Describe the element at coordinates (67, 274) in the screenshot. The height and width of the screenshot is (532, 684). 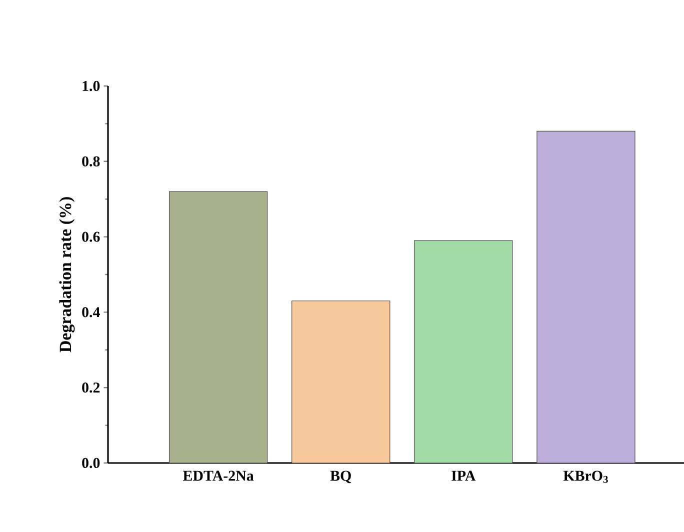
I see `y-axis-title: Degradation rate (%)` at that location.